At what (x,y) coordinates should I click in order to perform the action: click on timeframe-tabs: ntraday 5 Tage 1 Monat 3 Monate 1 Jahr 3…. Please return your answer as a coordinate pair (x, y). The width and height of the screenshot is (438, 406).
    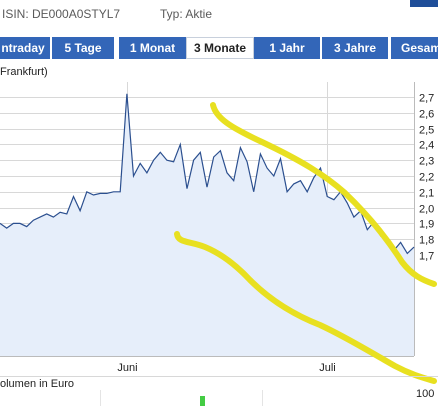
    Looking at the image, I should click on (219, 48).